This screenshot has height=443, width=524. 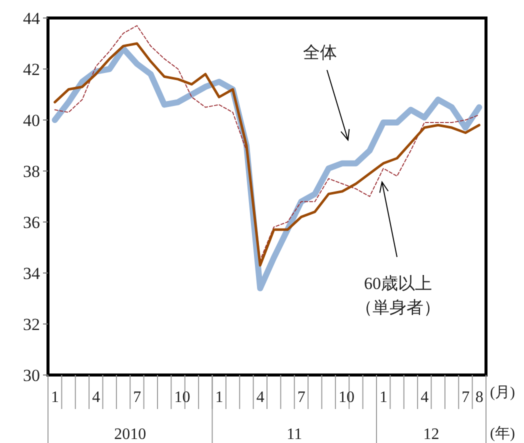 I want to click on y-tick-label: 38, so click(x=31, y=171).